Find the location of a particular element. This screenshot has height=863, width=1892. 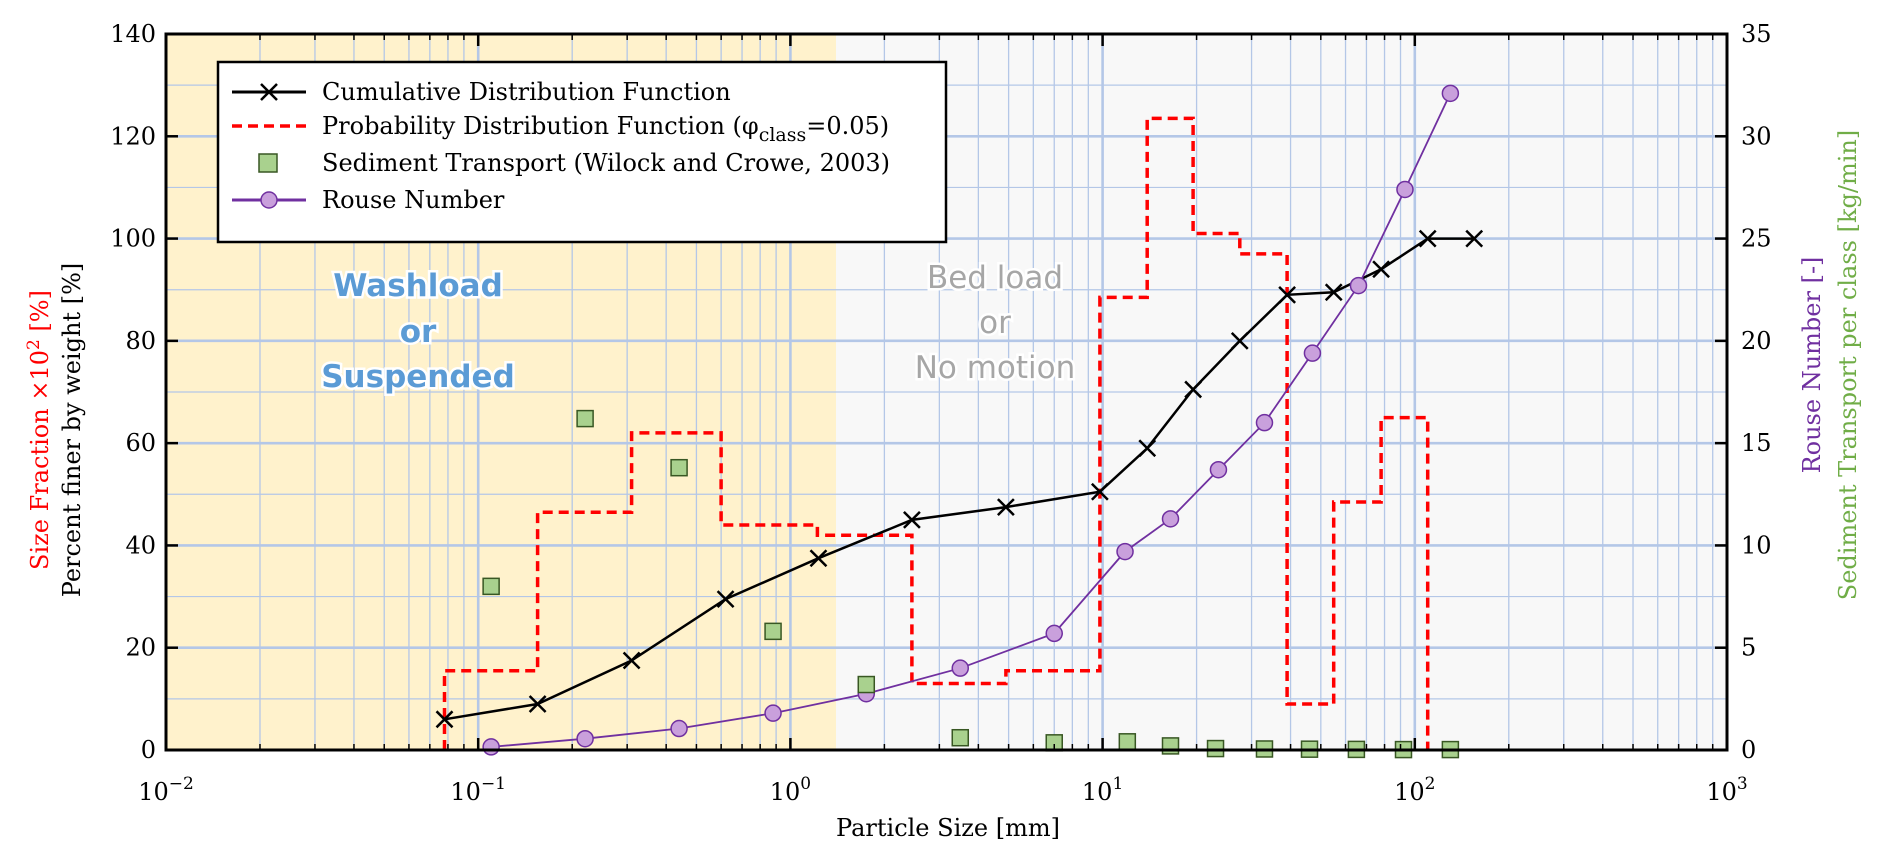

y-right-tick-label: 25 is located at coordinates (1756, 239).